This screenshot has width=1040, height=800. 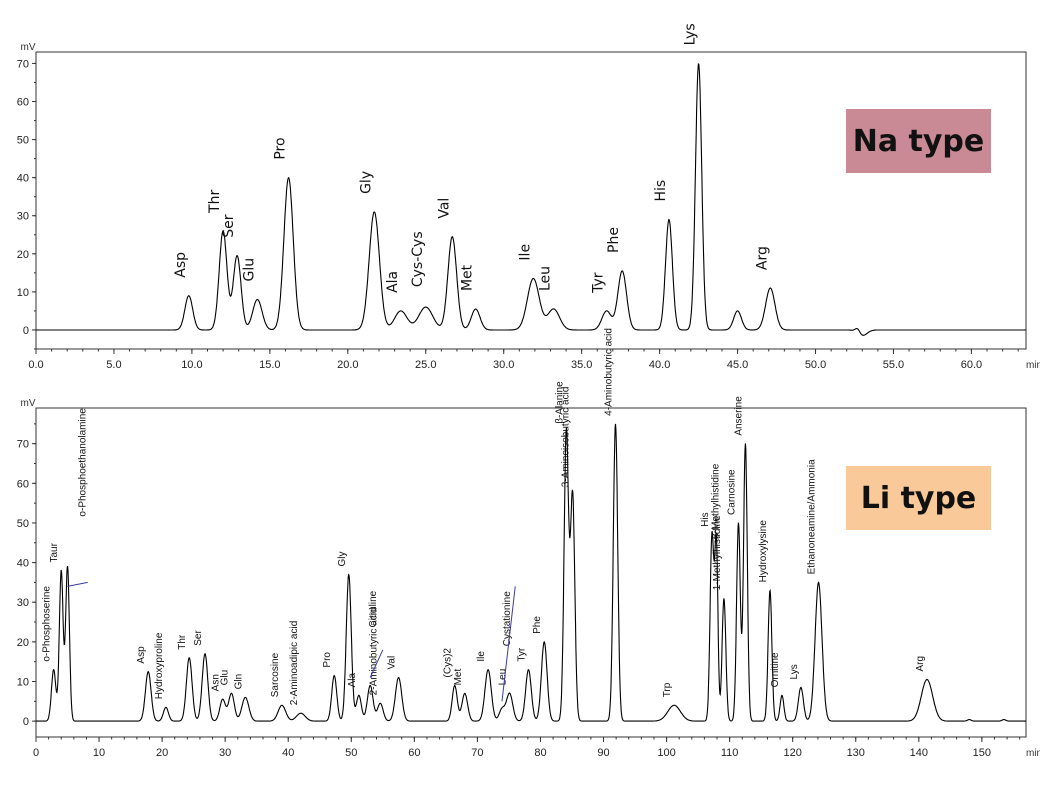 What do you see at coordinates (294, 663) in the screenshot?
I see `peak-label: 2-Aminoadipic acid` at bounding box center [294, 663].